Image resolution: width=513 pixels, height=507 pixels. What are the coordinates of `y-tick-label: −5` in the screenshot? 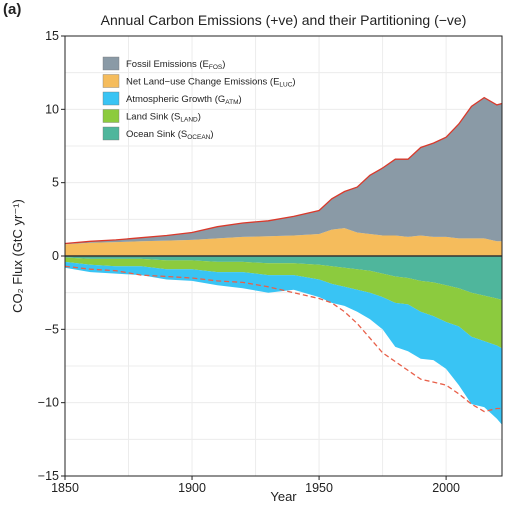 It's located at (52, 329).